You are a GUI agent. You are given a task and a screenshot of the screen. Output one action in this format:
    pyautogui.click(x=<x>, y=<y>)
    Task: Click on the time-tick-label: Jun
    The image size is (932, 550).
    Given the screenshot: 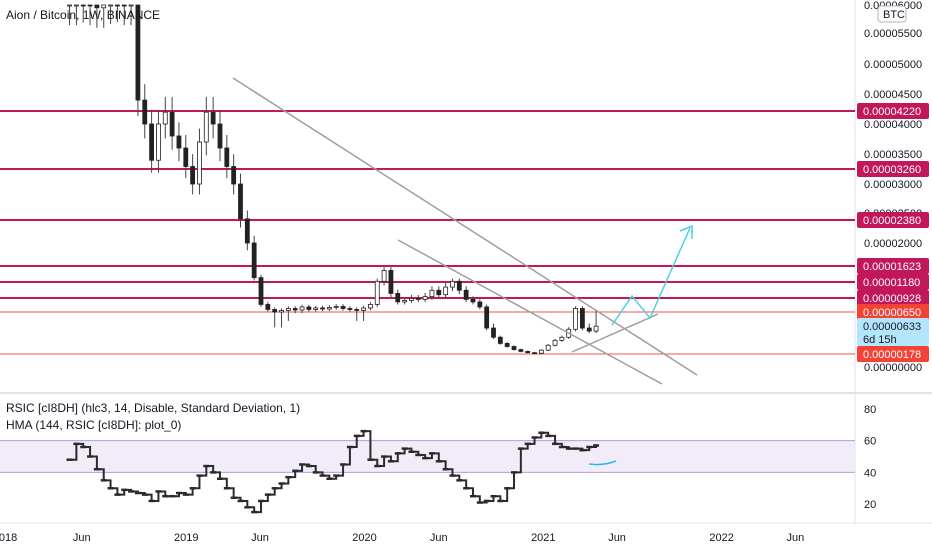 What is the action you would take?
    pyautogui.click(x=795, y=538)
    